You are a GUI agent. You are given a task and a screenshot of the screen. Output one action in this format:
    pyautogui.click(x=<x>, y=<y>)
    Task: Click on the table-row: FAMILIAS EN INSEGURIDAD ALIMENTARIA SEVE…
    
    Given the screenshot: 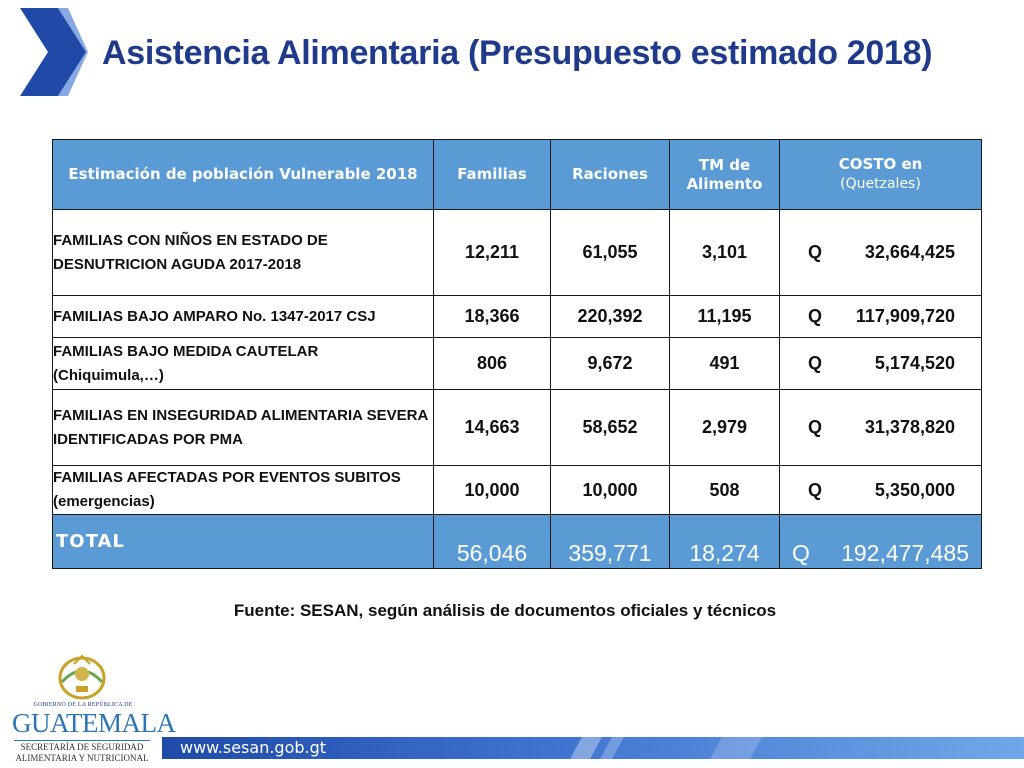 What is the action you would take?
    pyautogui.click(x=517, y=427)
    